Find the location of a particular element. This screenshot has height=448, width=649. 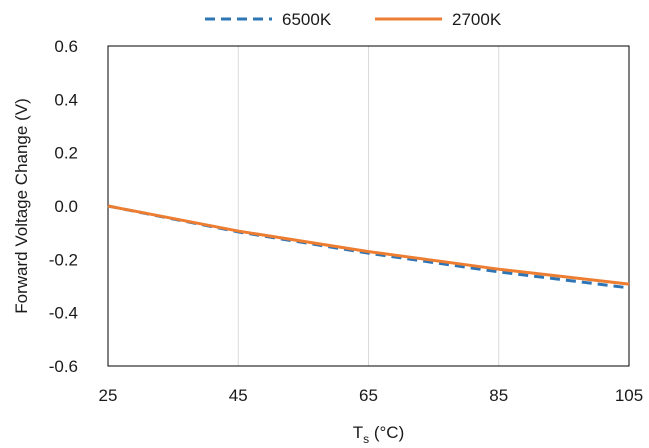

y-tick-label: -0.2 is located at coordinates (63, 259).